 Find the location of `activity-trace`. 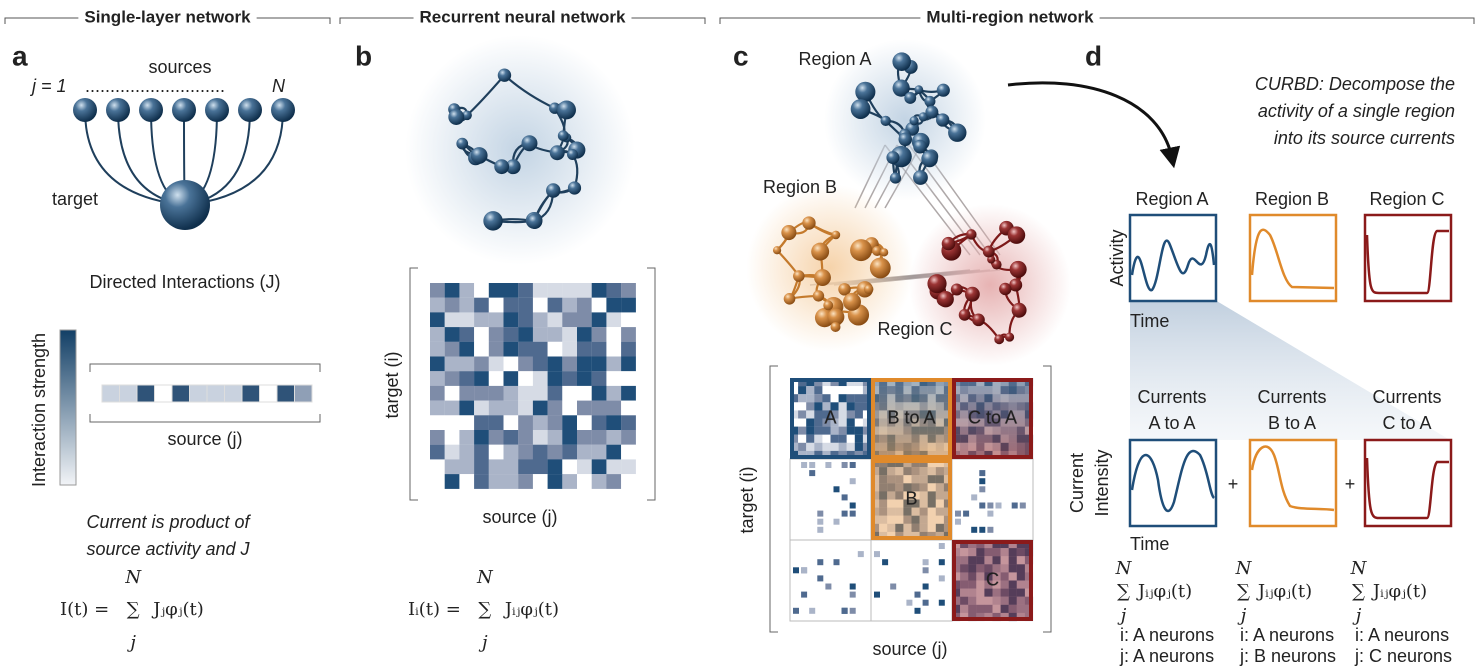

activity-trace is located at coordinates (1407, 262).